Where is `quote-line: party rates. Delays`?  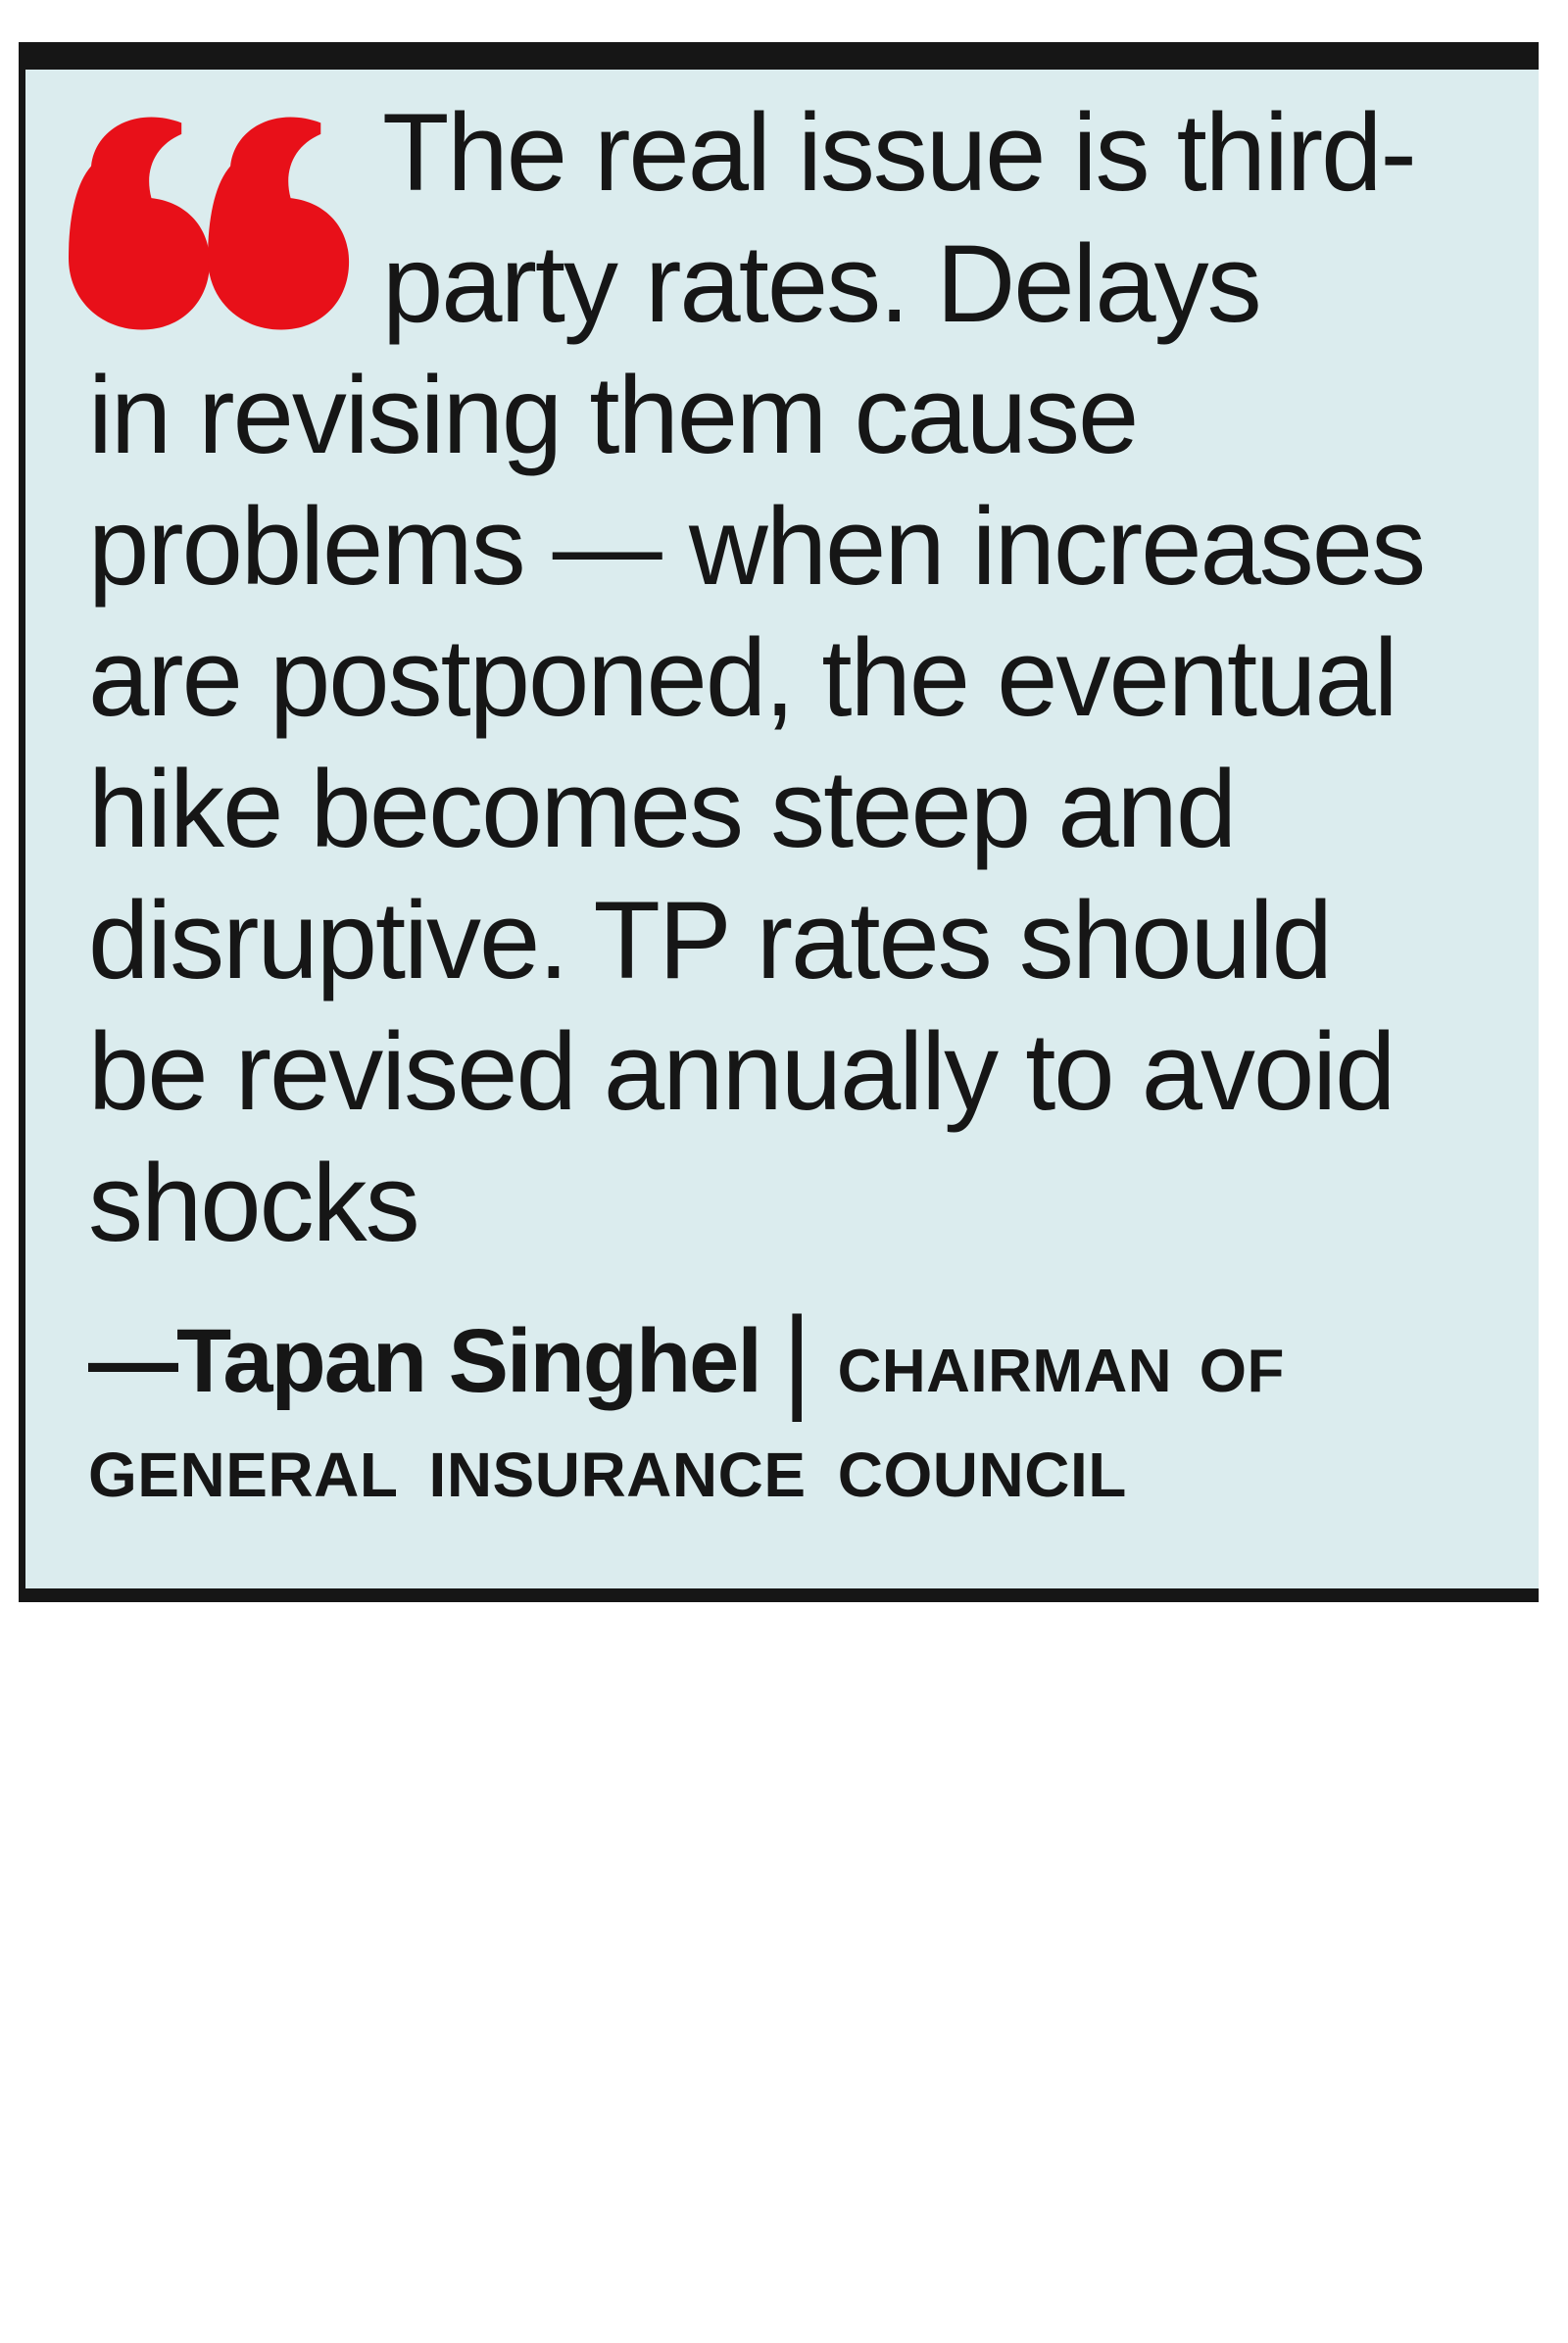 quote-line: party rates. Delays is located at coordinates (822, 283).